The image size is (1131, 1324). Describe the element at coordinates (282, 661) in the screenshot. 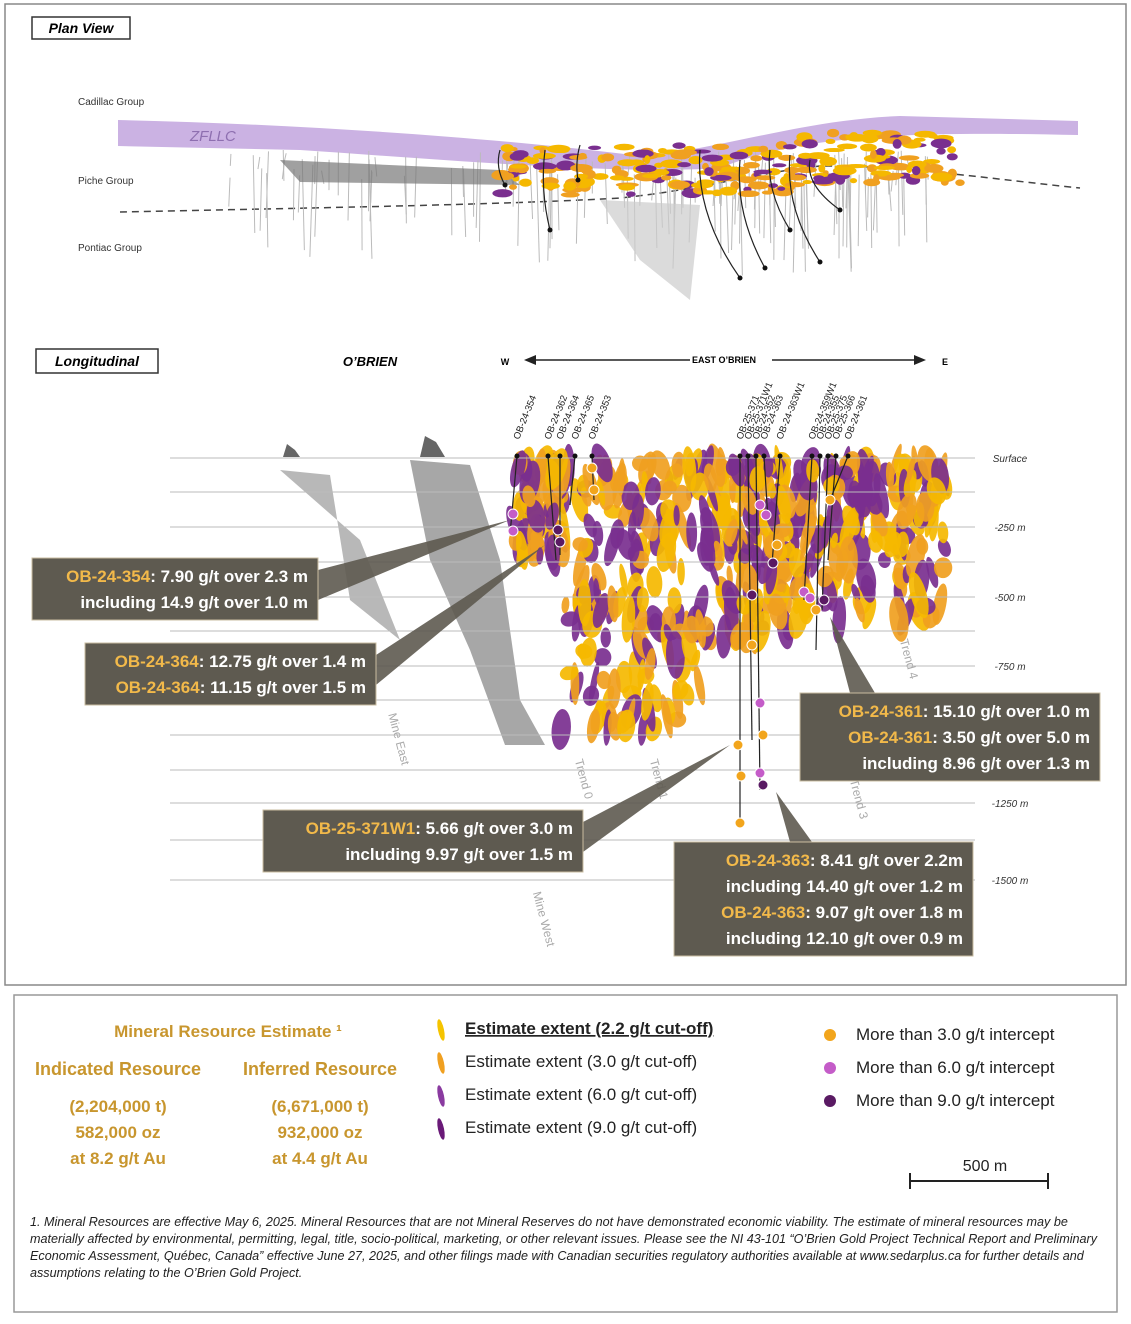

I see `intercept-text: : 12.75 g/t over 1.4 m` at that location.